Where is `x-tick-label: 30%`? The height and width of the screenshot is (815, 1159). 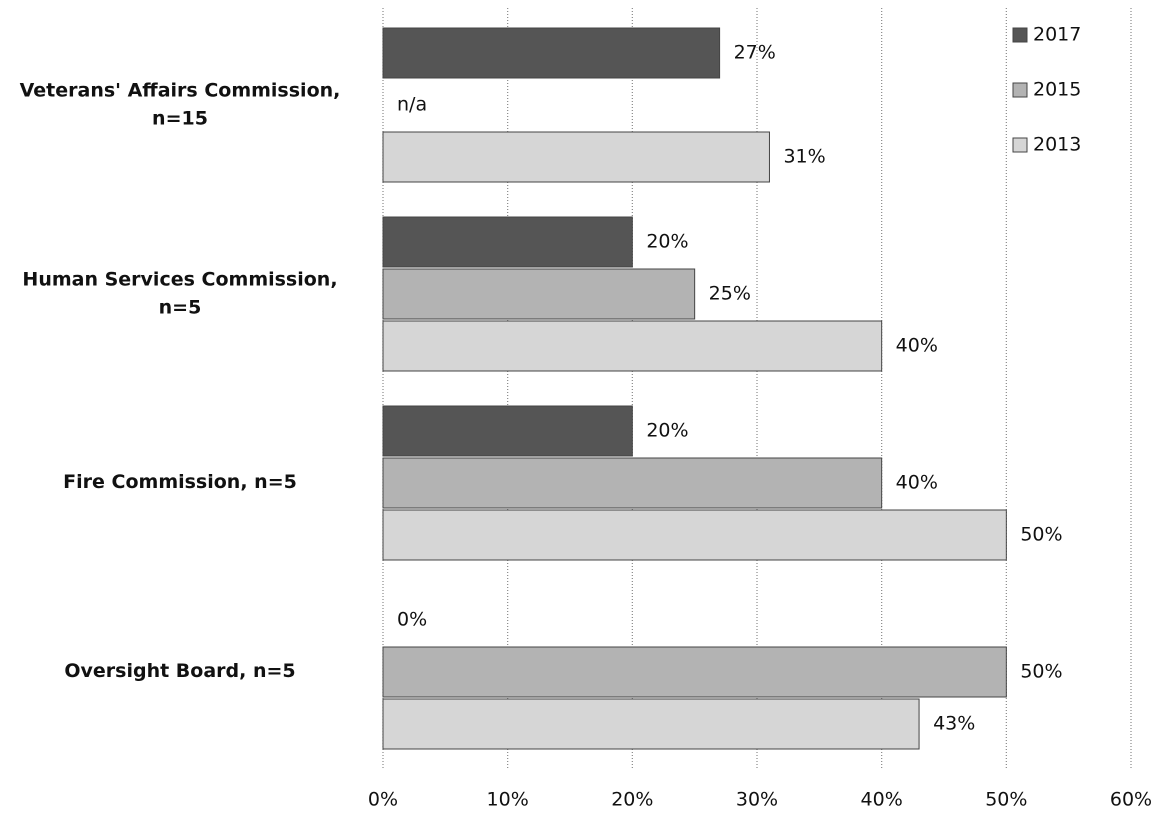
x-tick-label: 30% is located at coordinates (757, 800).